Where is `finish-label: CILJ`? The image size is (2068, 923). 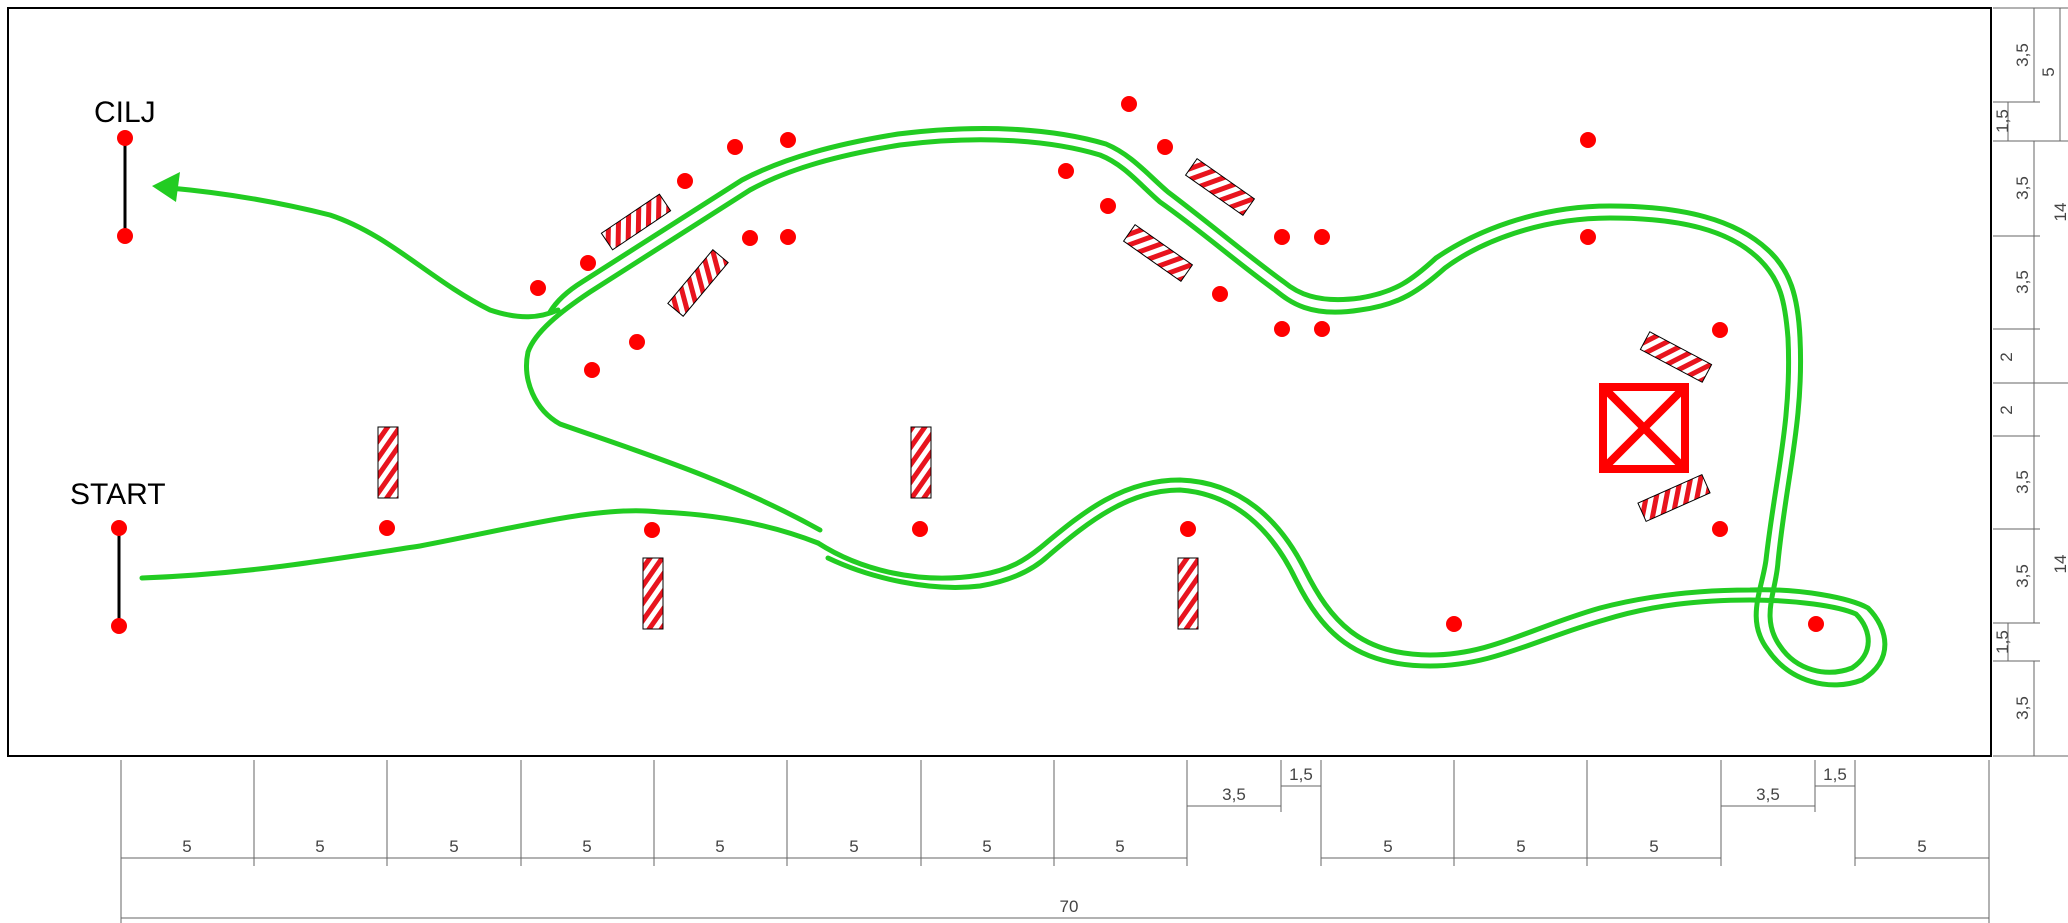
finish-label: CILJ is located at coordinates (125, 112).